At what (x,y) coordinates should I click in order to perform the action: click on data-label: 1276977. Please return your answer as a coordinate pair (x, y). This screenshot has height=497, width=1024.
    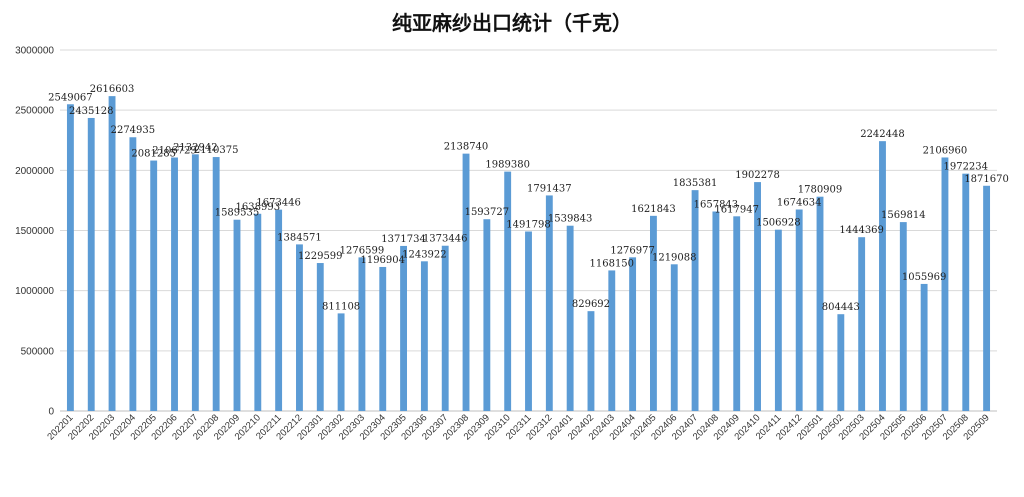
    Looking at the image, I should click on (632, 250).